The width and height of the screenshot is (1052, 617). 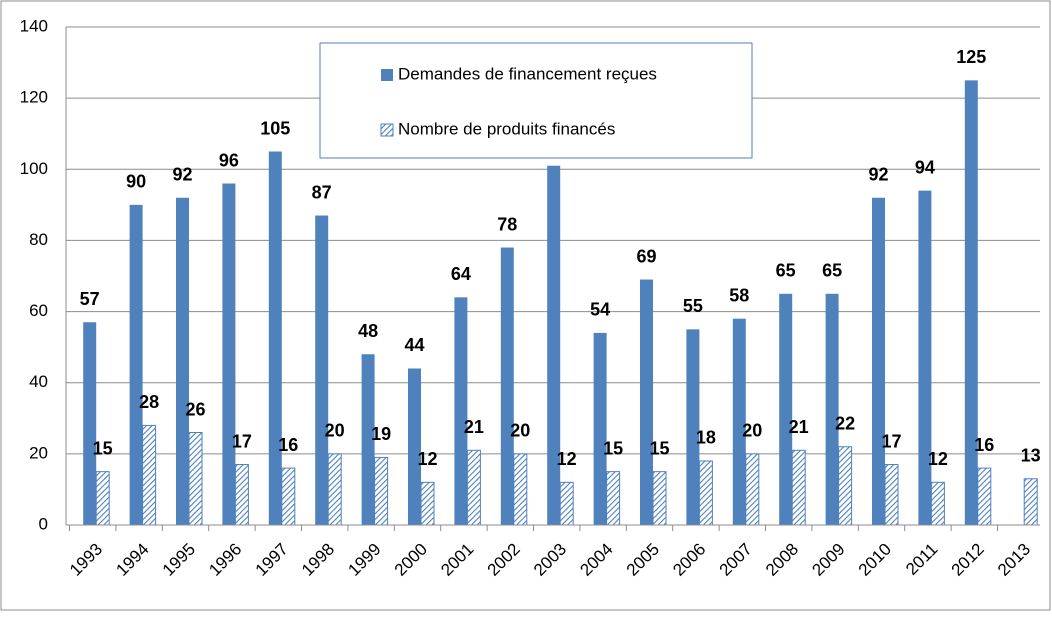 What do you see at coordinates (195, 409) in the screenshot?
I see `data-label: 26` at bounding box center [195, 409].